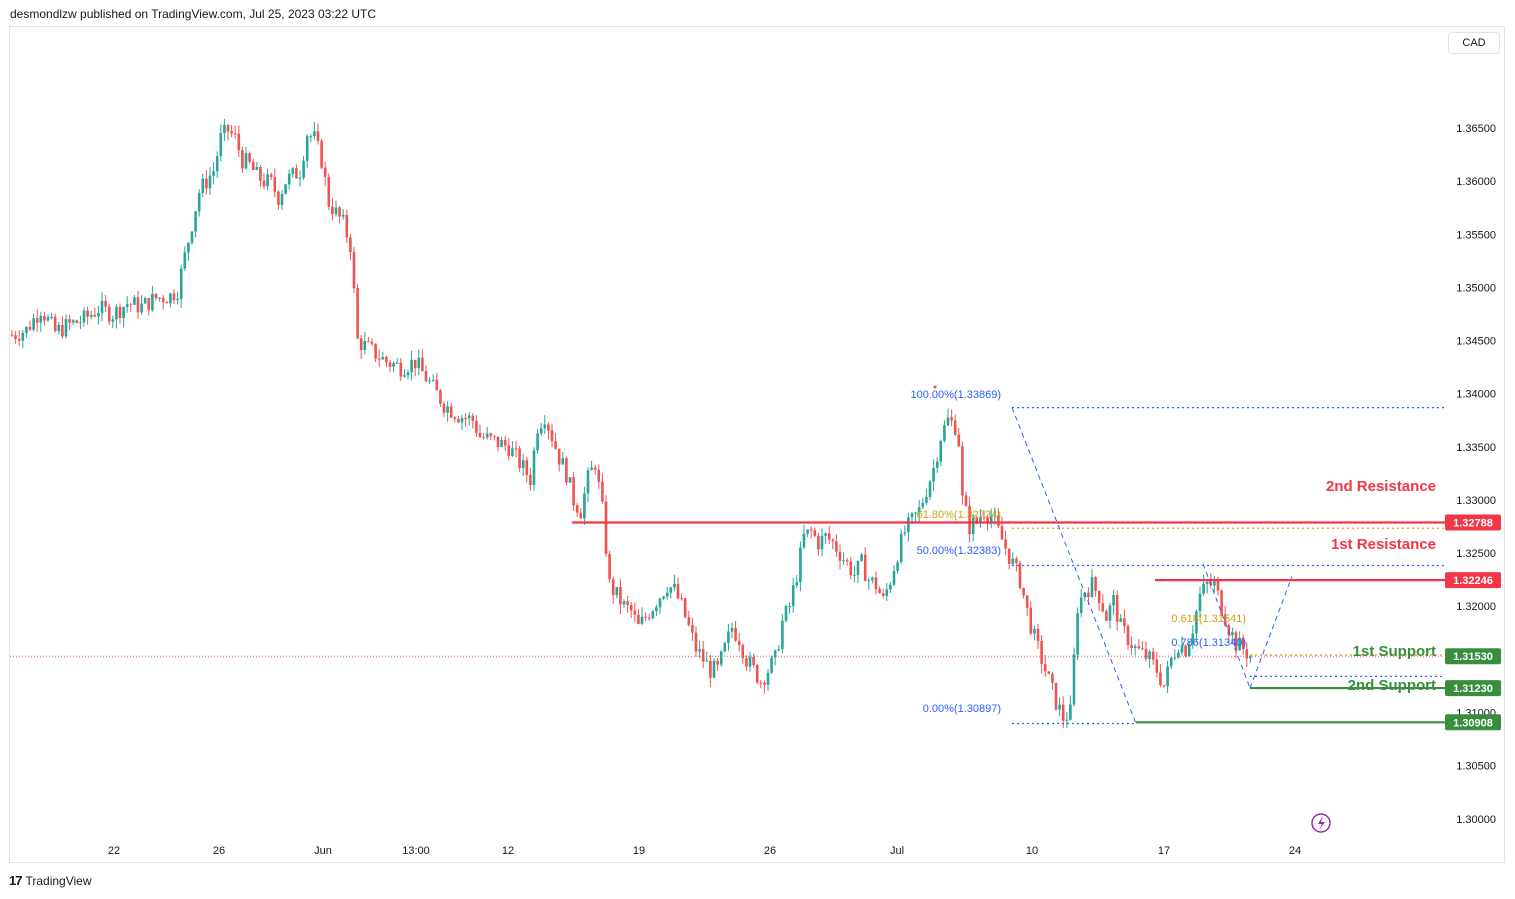 The height and width of the screenshot is (899, 1515). Describe the element at coordinates (58, 880) in the screenshot. I see `tradingview-brand: TradingView` at that location.